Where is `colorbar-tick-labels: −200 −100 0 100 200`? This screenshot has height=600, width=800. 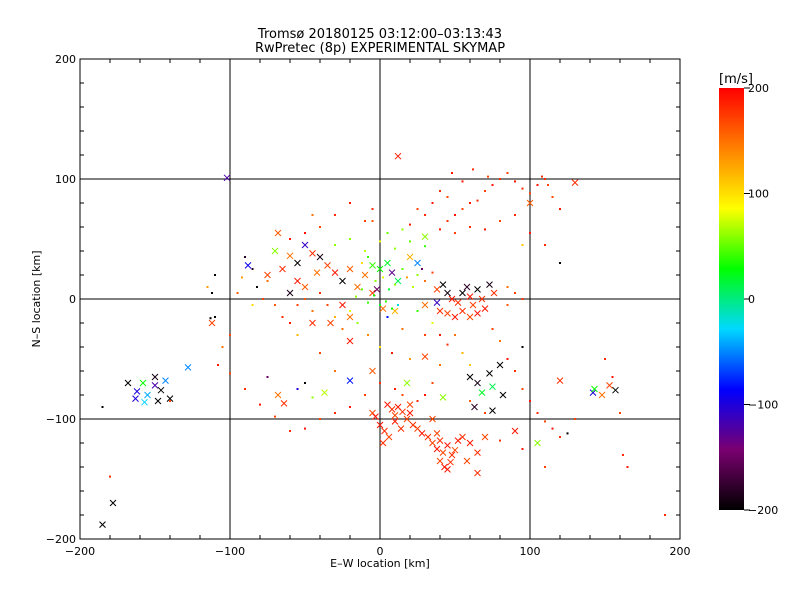 colorbar-tick-labels: −200 −100 0 100 200 is located at coordinates (761, 299).